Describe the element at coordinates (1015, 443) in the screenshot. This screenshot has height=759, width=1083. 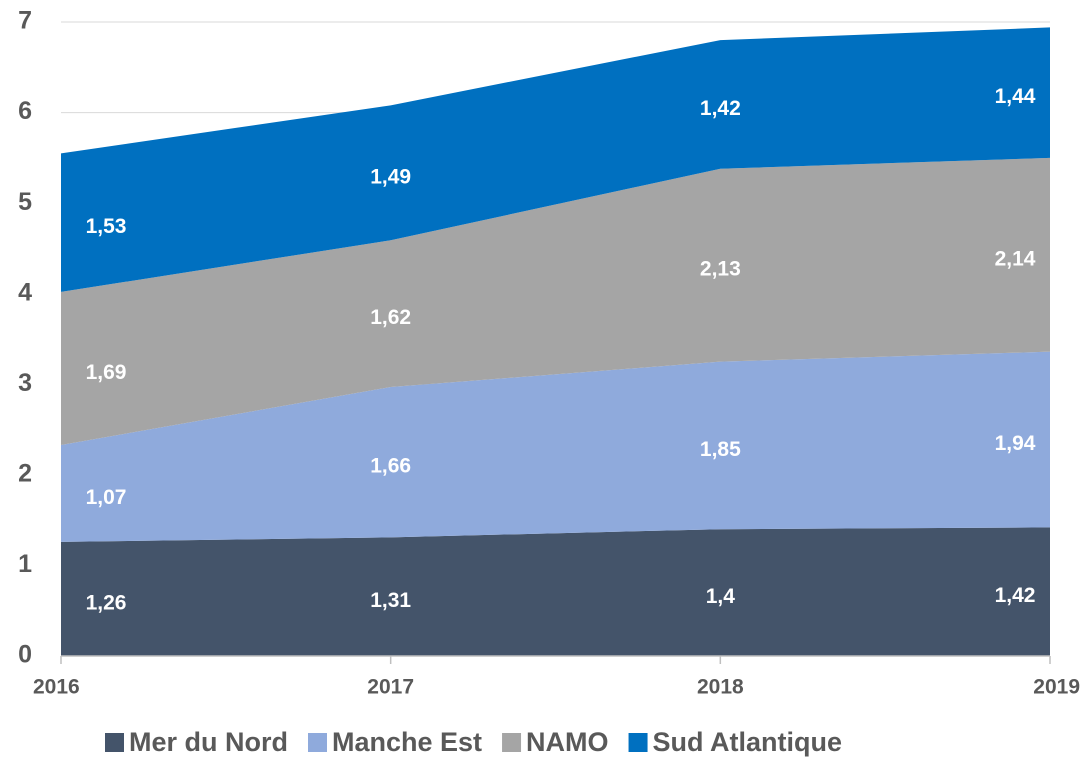
I see `data-label: 1,94` at that location.